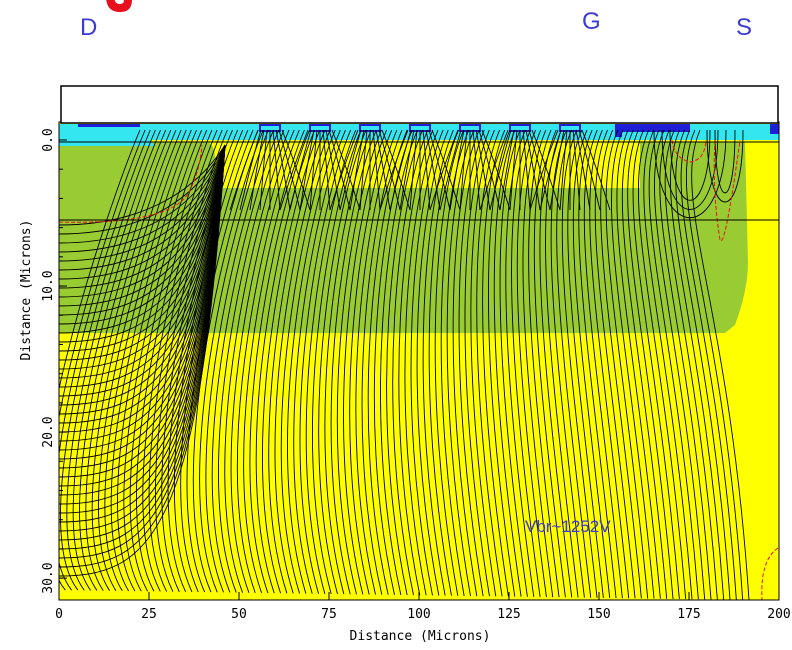  What do you see at coordinates (59, 614) in the screenshot?
I see `x-tick-label: 0` at bounding box center [59, 614].